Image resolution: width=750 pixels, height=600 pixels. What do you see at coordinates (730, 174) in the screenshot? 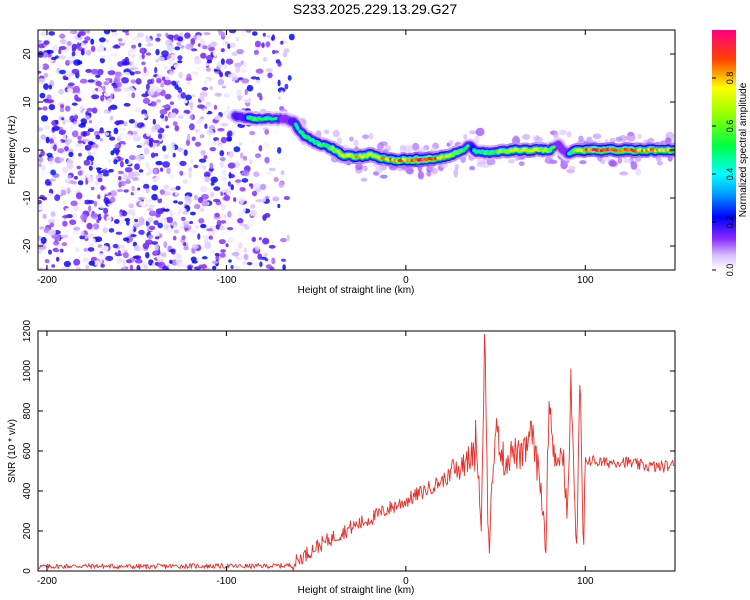
I see `colorbar-tick-label: 0.4` at bounding box center [730, 174].